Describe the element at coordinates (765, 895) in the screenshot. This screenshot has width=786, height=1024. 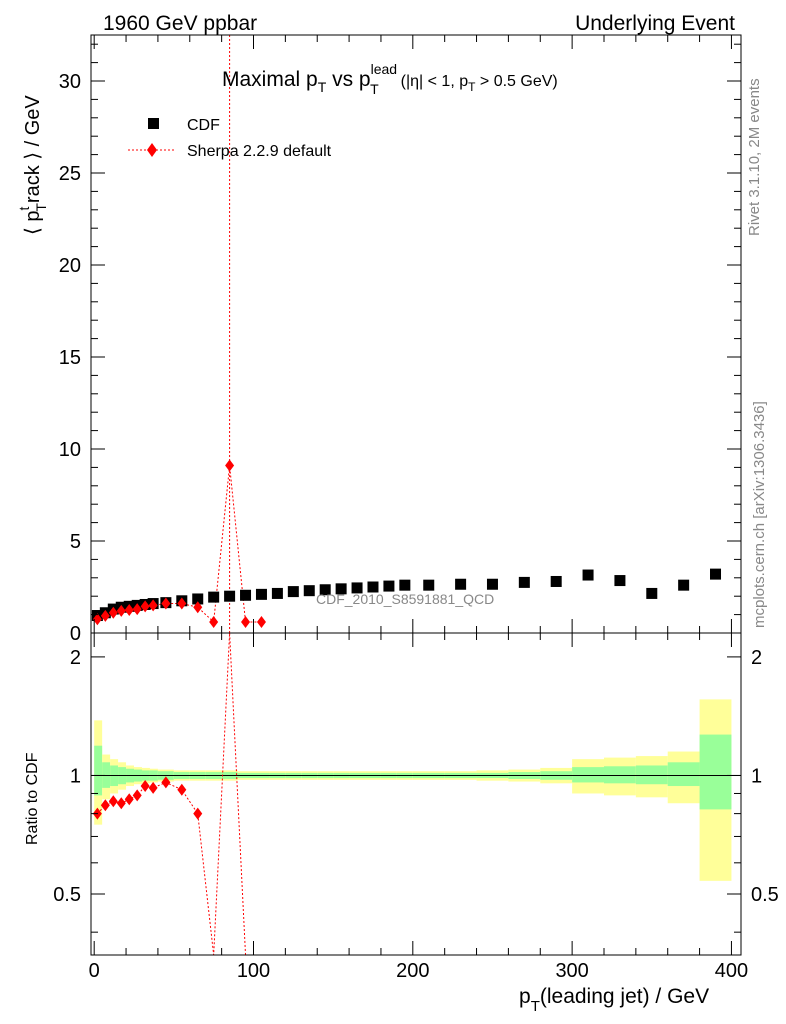
I see `ratio-ytick-label-right: 0.5` at that location.